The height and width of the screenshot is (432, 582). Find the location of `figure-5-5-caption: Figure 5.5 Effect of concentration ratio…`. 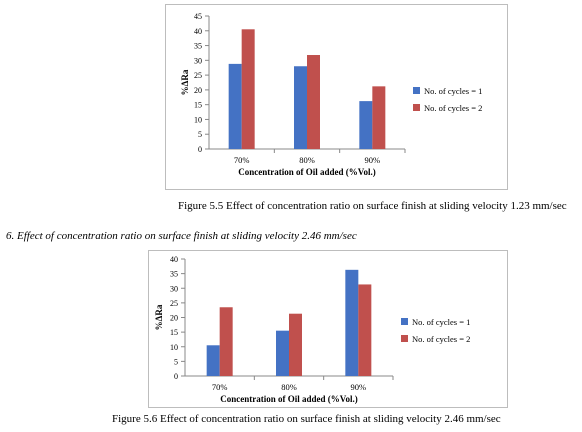

figure-5-5-caption: Figure 5.5 Effect of concentration ratio… is located at coordinates (372, 206).